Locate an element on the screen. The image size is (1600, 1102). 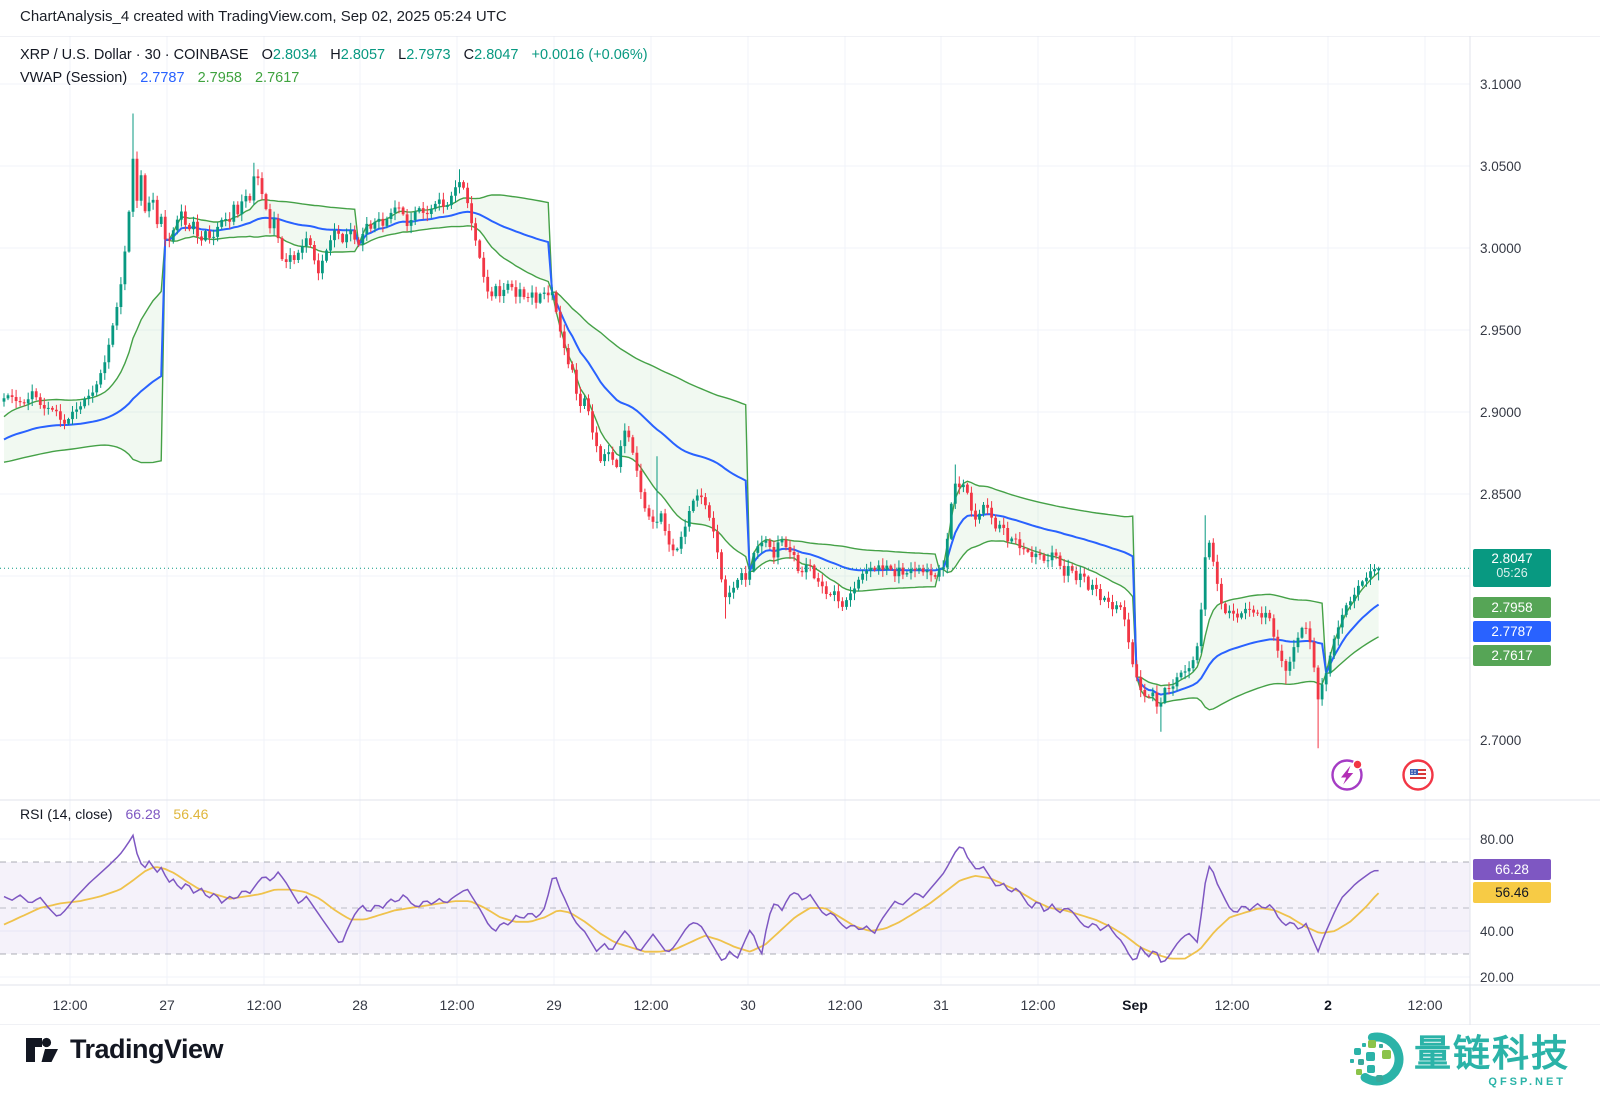
price-tick-label: 3.1000 is located at coordinates (1500, 84).